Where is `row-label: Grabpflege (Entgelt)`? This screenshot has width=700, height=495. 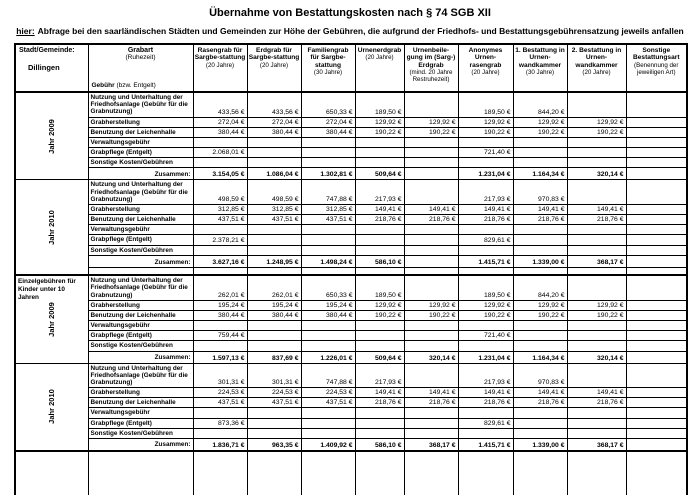
row-label: Grabpflege (Entgelt) is located at coordinates (140, 423).